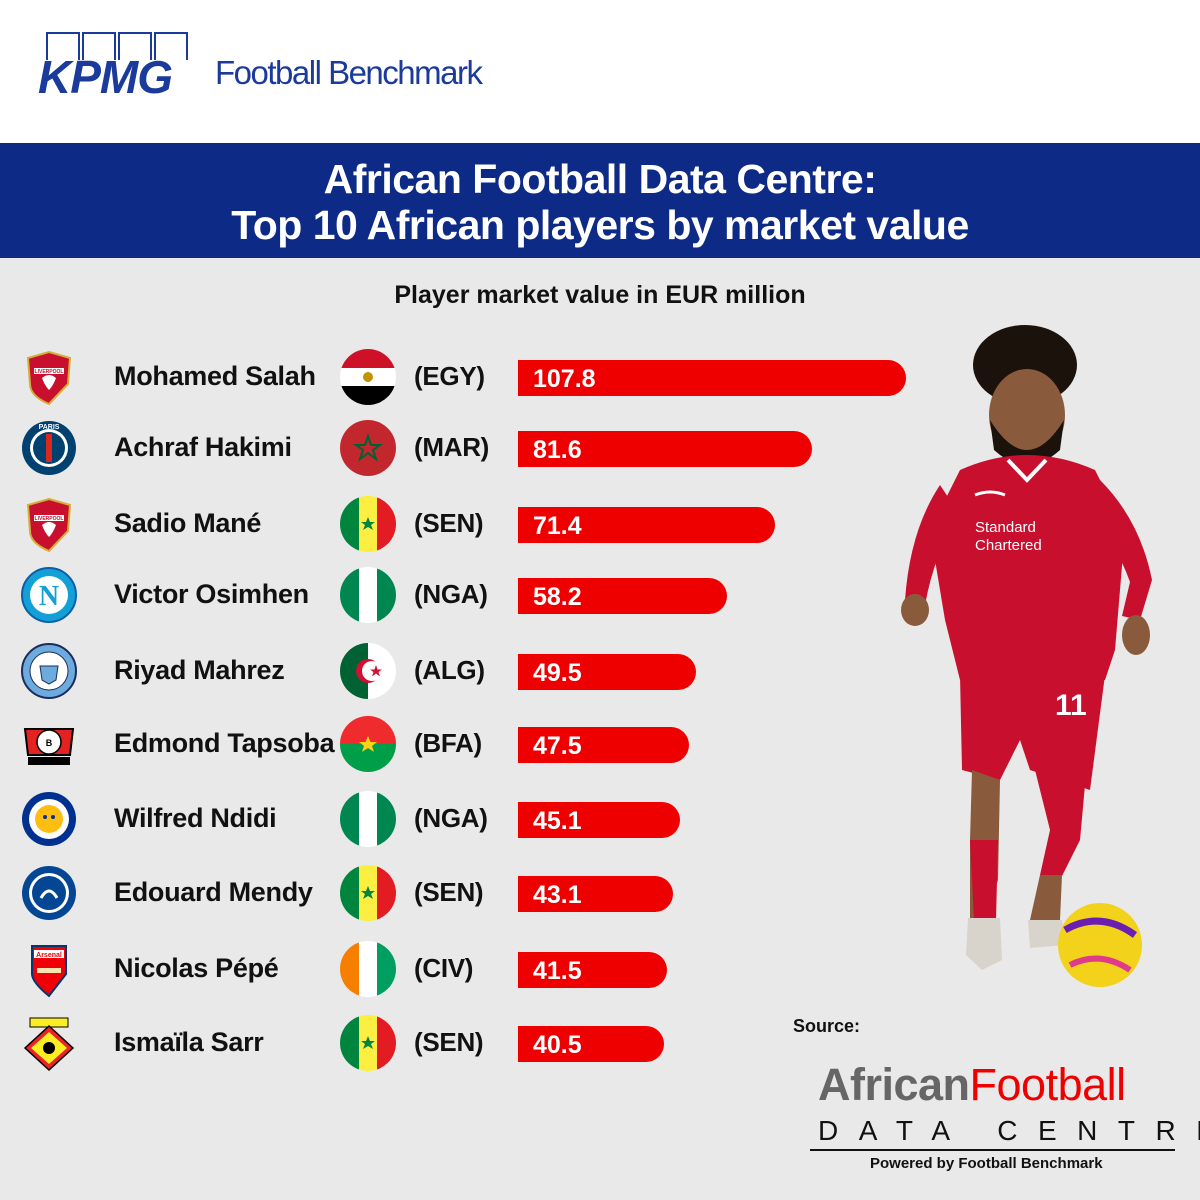 The height and width of the screenshot is (1200, 1200). Describe the element at coordinates (49, 819) in the screenshot. I see `leicester-crest-icon` at that location.